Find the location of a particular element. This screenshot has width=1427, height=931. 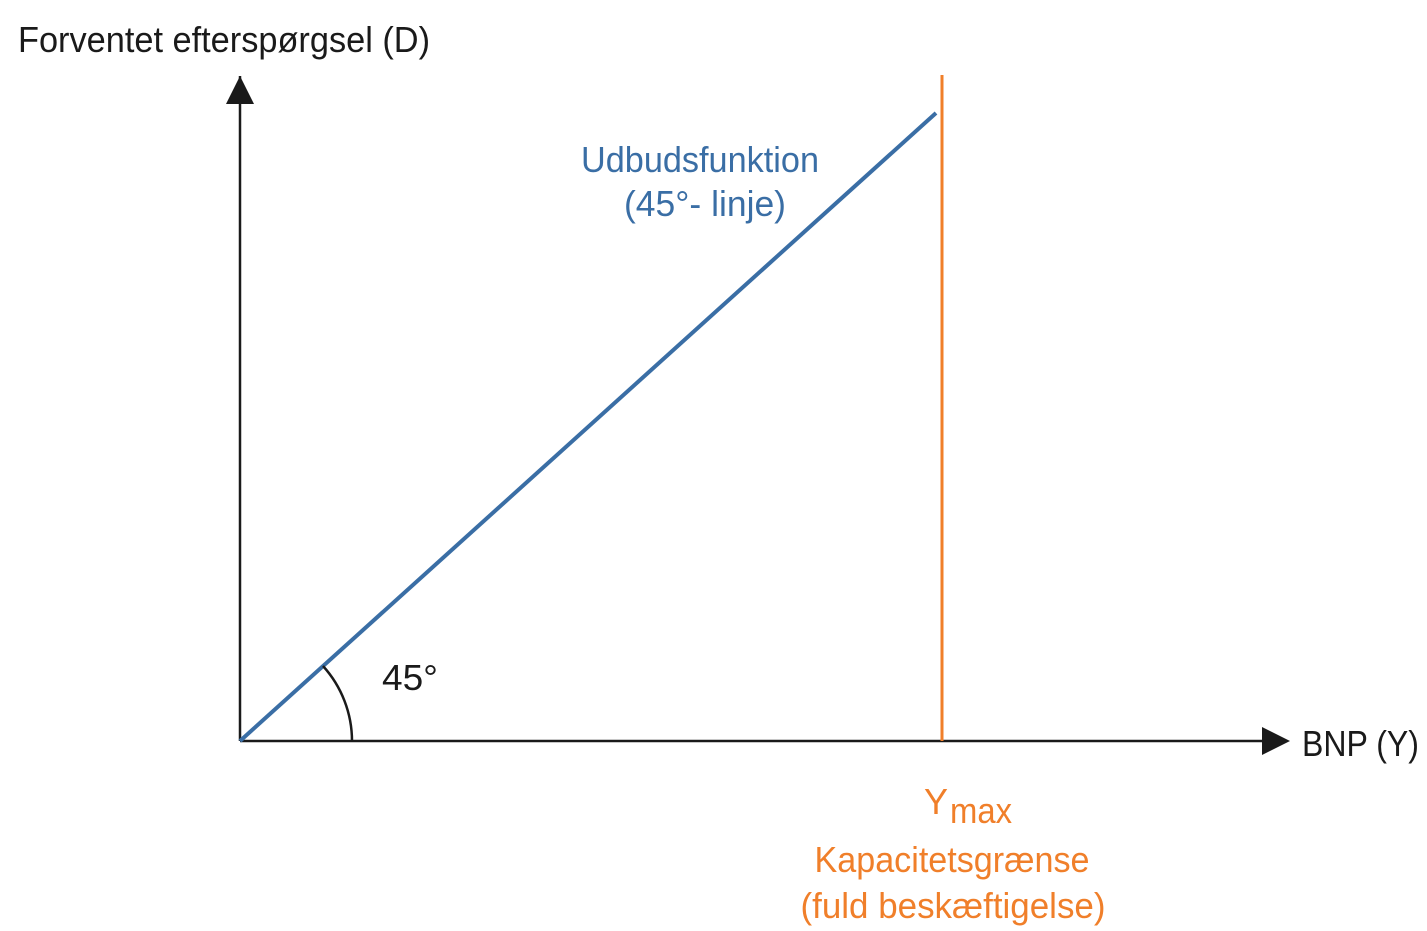

x-axis-arrow is located at coordinates (1276, 741).